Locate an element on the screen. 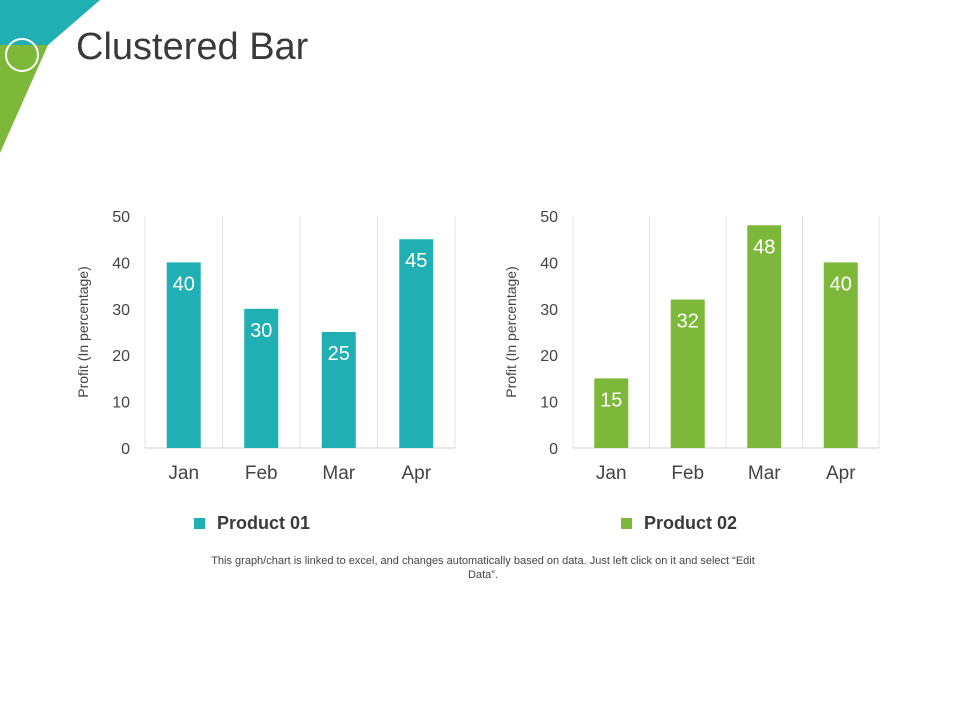 Image resolution: width=960 pixels, height=720 pixels. legend-product-01: Product 01 is located at coordinates (252, 523).